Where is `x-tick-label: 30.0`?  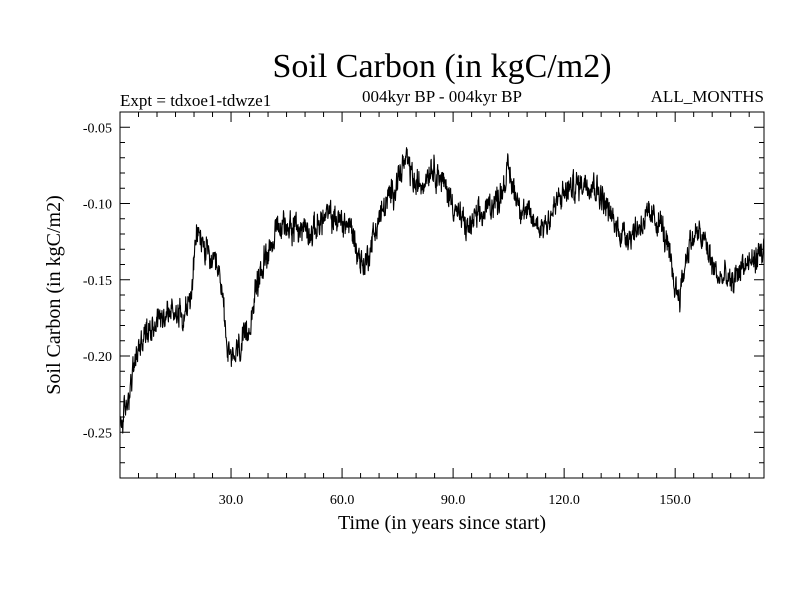 x-tick-label: 30.0 is located at coordinates (231, 500).